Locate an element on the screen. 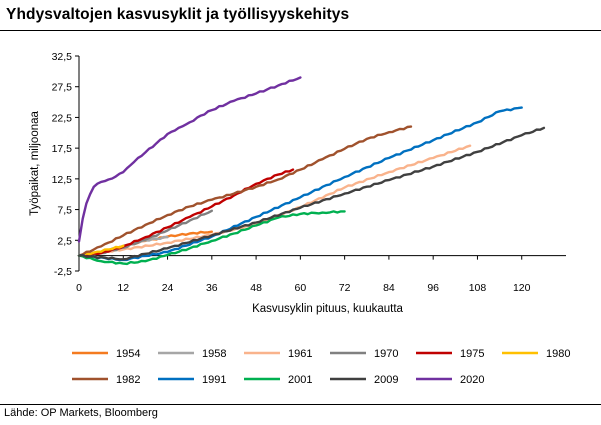  y-tick-label: 27,5 is located at coordinates (62, 88).